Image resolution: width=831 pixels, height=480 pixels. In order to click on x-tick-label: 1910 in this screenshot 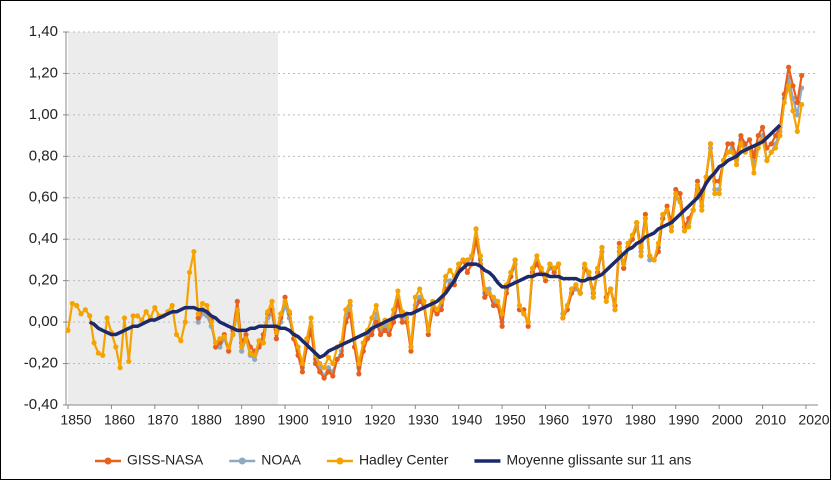, I will do `click(336, 420)`.